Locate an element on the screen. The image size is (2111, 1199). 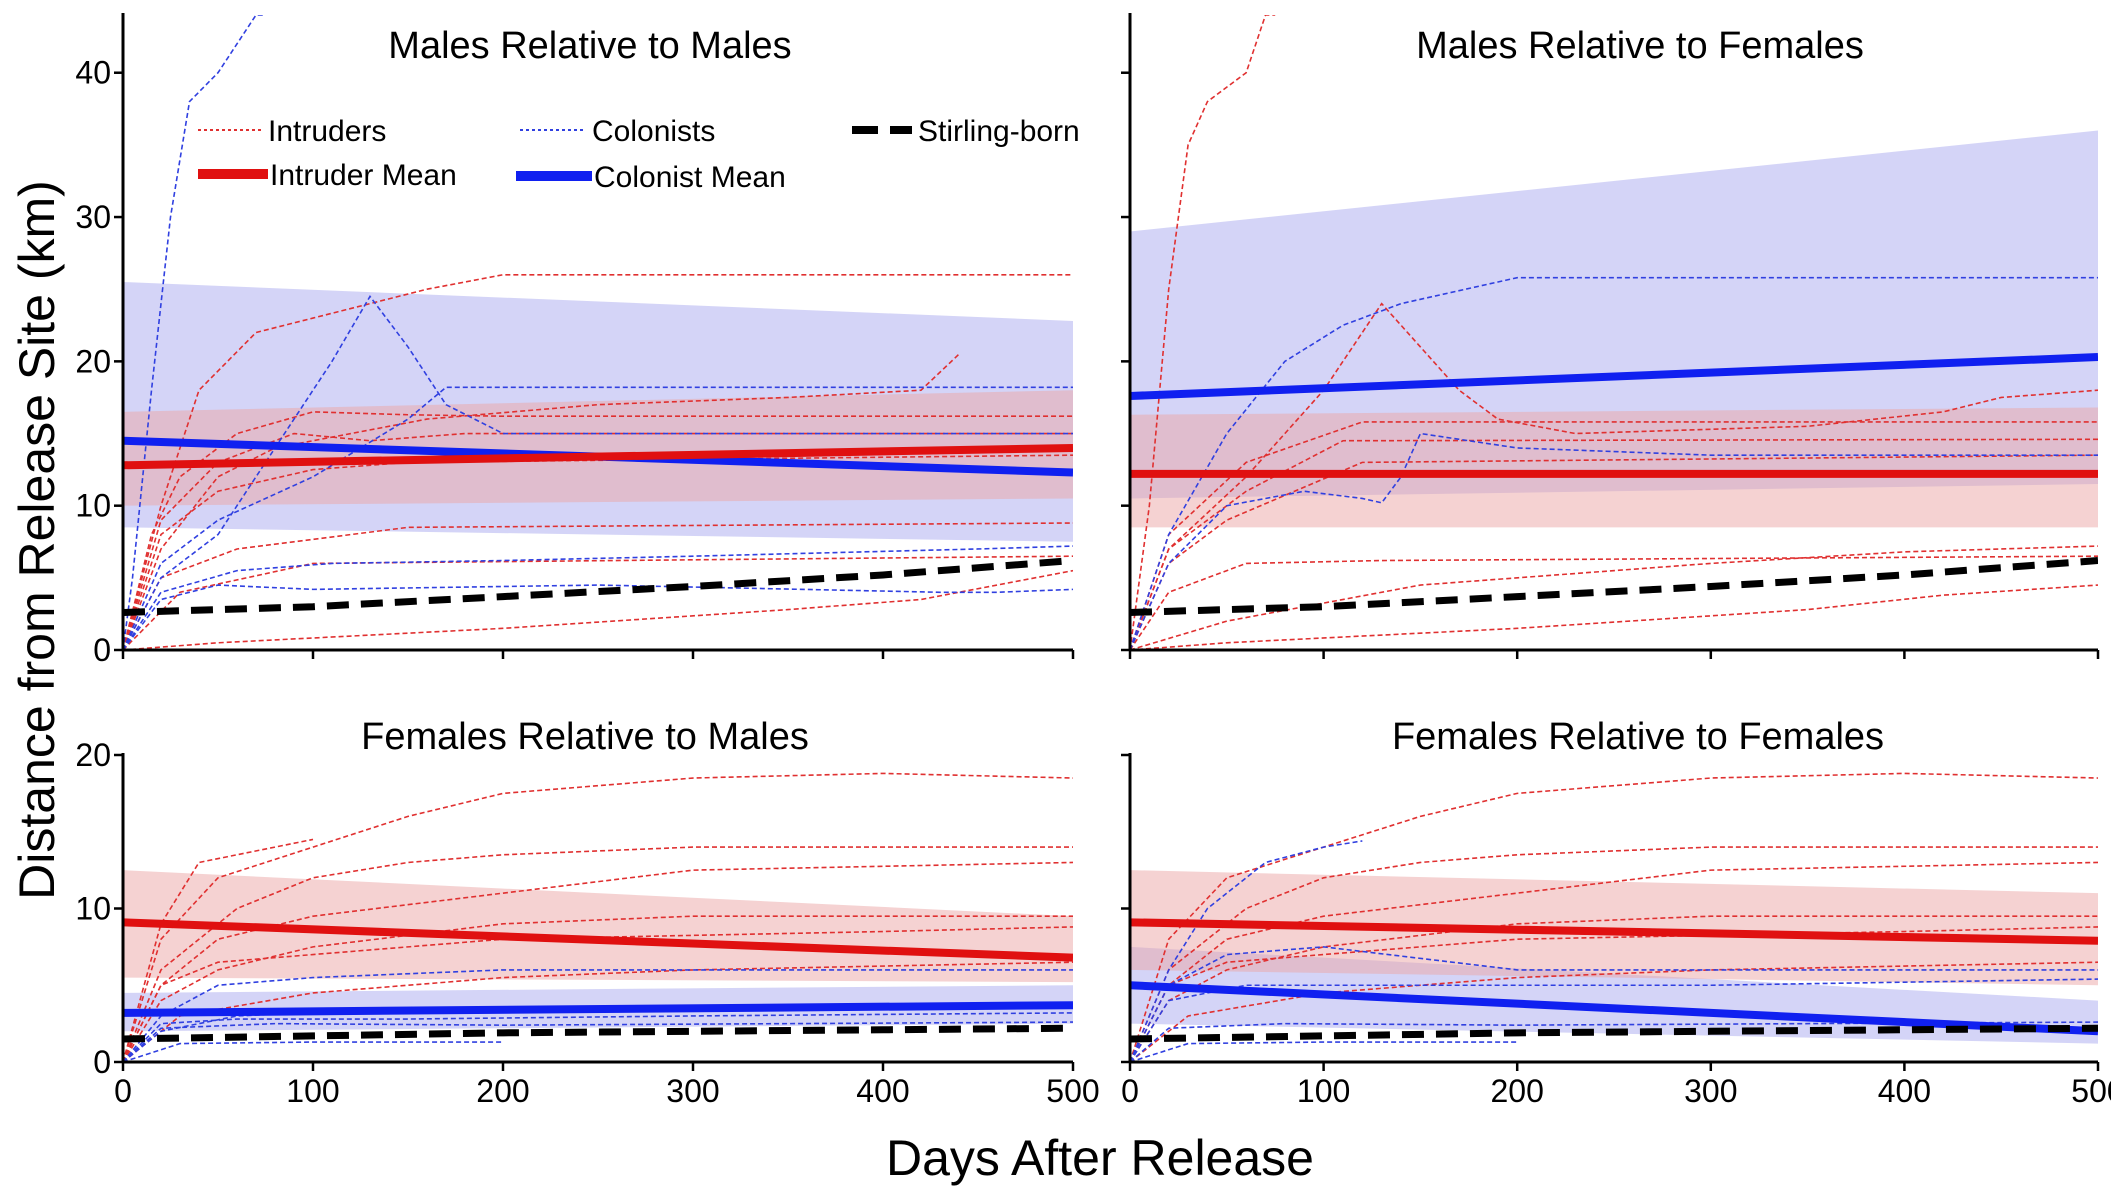
legend-label: Colonists is located at coordinates (653, 131).